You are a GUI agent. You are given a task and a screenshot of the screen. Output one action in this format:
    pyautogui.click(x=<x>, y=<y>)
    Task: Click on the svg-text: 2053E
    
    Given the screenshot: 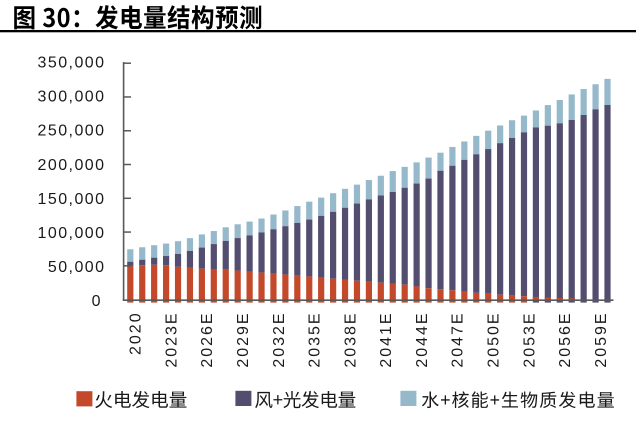 What is the action you would take?
    pyautogui.click(x=529, y=339)
    